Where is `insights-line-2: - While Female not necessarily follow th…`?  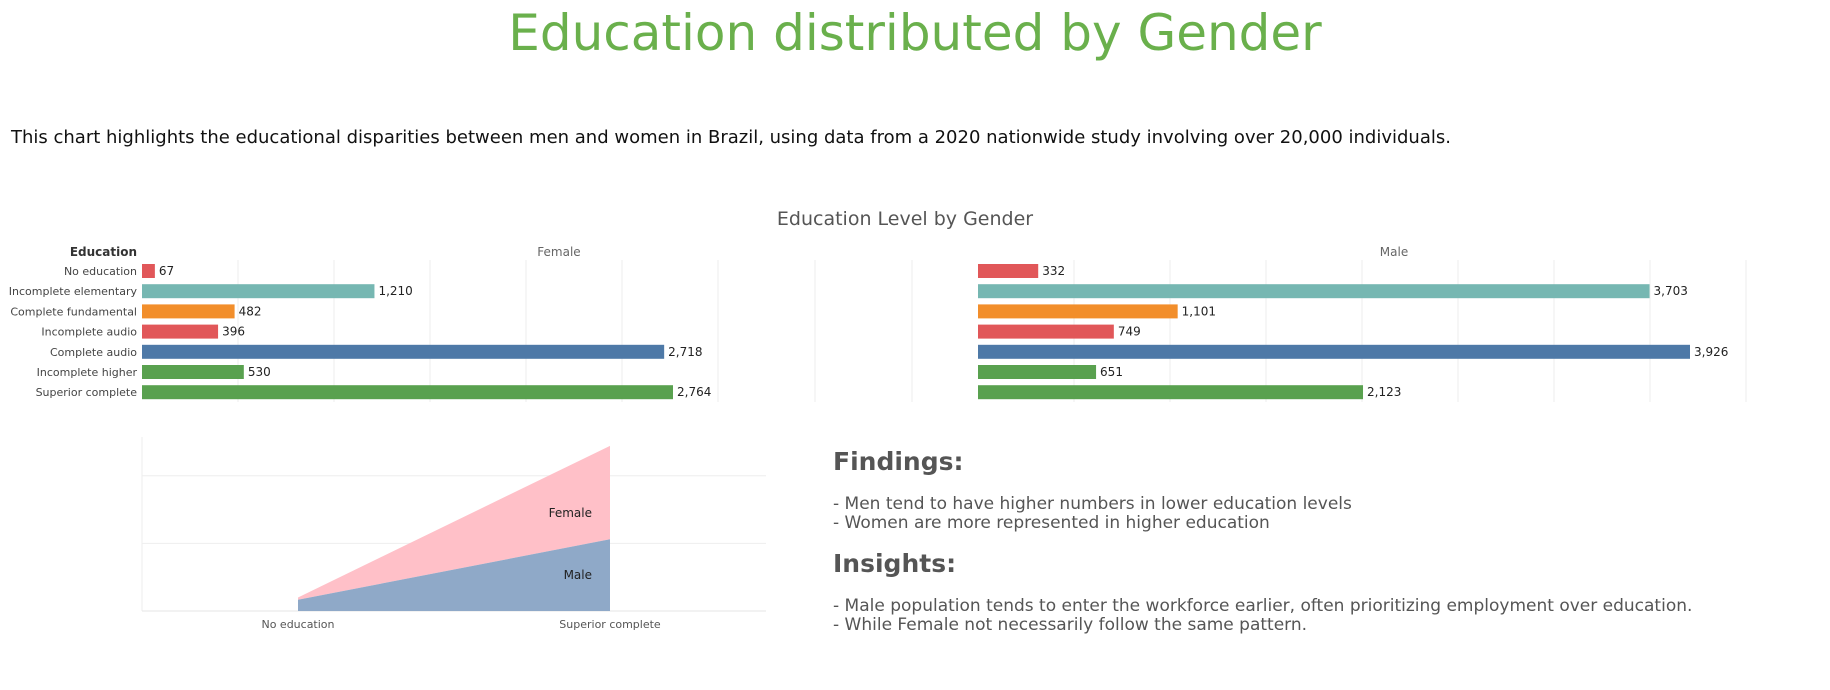 insights-line-2: - While Female not necessarily follow th… is located at coordinates (1070, 625).